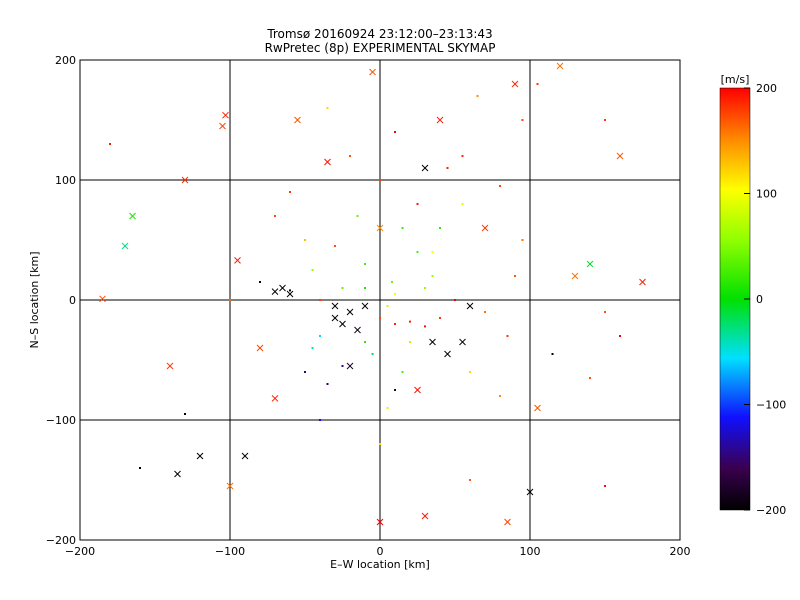  What do you see at coordinates (380, 48) in the screenshot?
I see `chart-subtitle: RwPretec (8p) EXPERIMENTAL SKYMAP` at bounding box center [380, 48].